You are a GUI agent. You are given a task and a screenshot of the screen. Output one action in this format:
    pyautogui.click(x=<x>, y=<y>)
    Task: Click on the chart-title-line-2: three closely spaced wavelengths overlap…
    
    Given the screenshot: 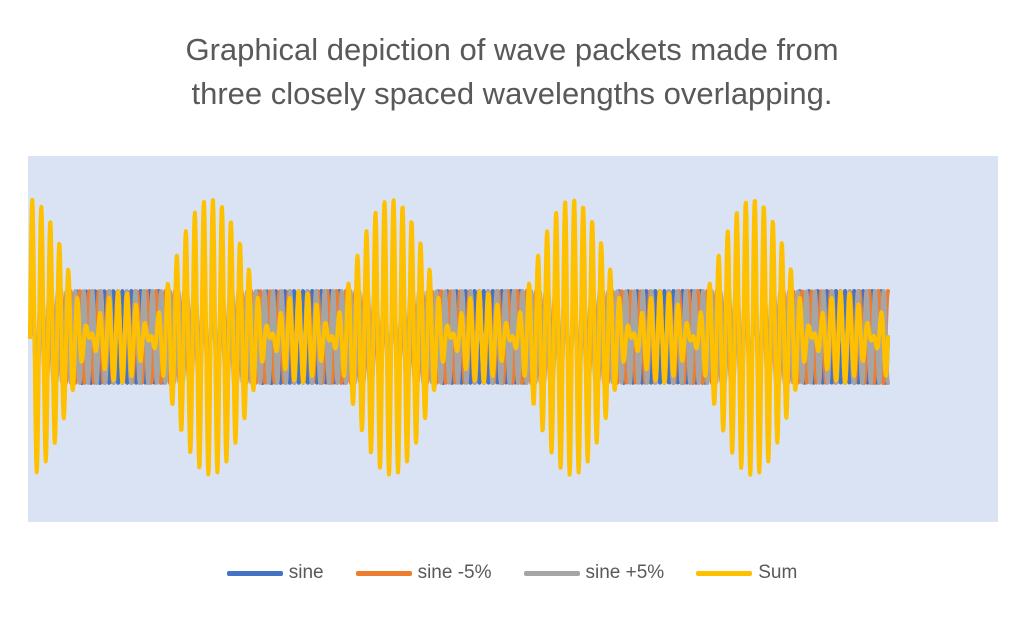 What is the action you would take?
    pyautogui.click(x=512, y=93)
    